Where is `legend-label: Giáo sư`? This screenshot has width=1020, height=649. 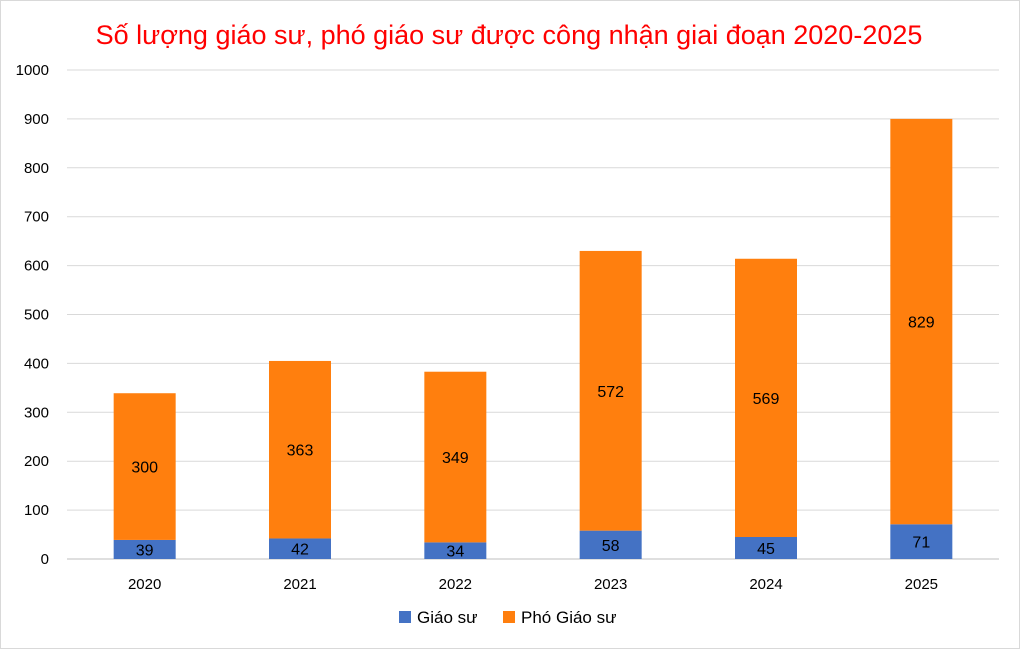
legend-label: Giáo sư is located at coordinates (447, 617).